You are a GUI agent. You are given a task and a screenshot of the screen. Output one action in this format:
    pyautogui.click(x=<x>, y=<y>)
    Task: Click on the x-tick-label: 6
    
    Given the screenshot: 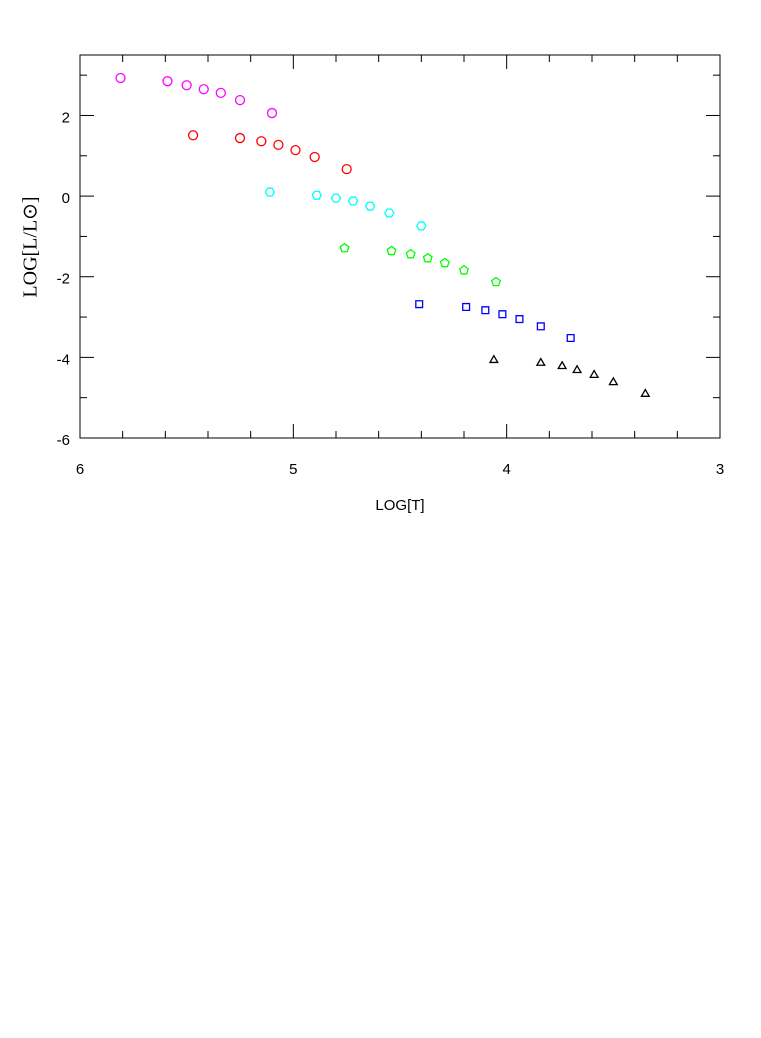 What is the action you would take?
    pyautogui.click(x=80, y=469)
    